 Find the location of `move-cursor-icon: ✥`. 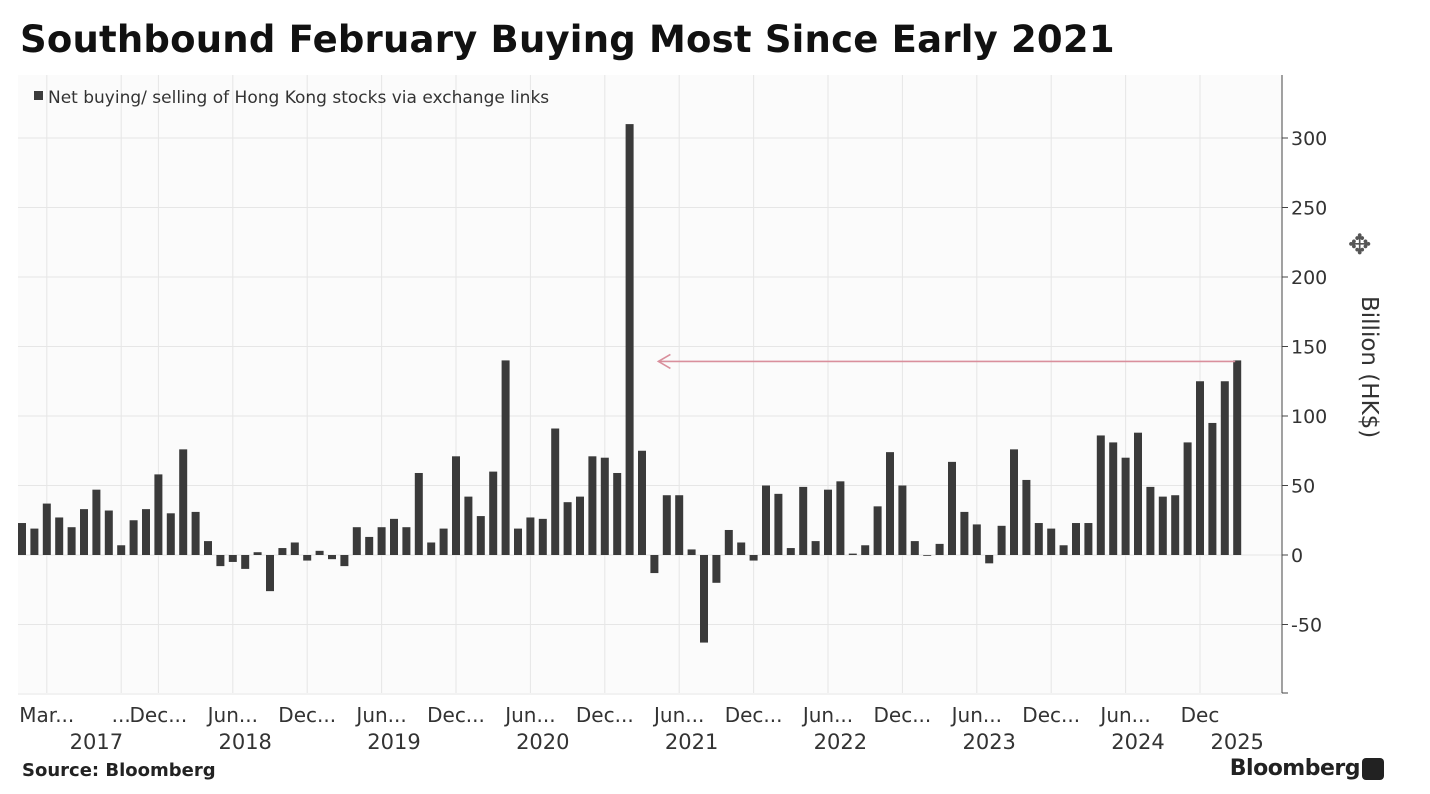

move-cursor-icon: ✥ is located at coordinates (1359, 244).